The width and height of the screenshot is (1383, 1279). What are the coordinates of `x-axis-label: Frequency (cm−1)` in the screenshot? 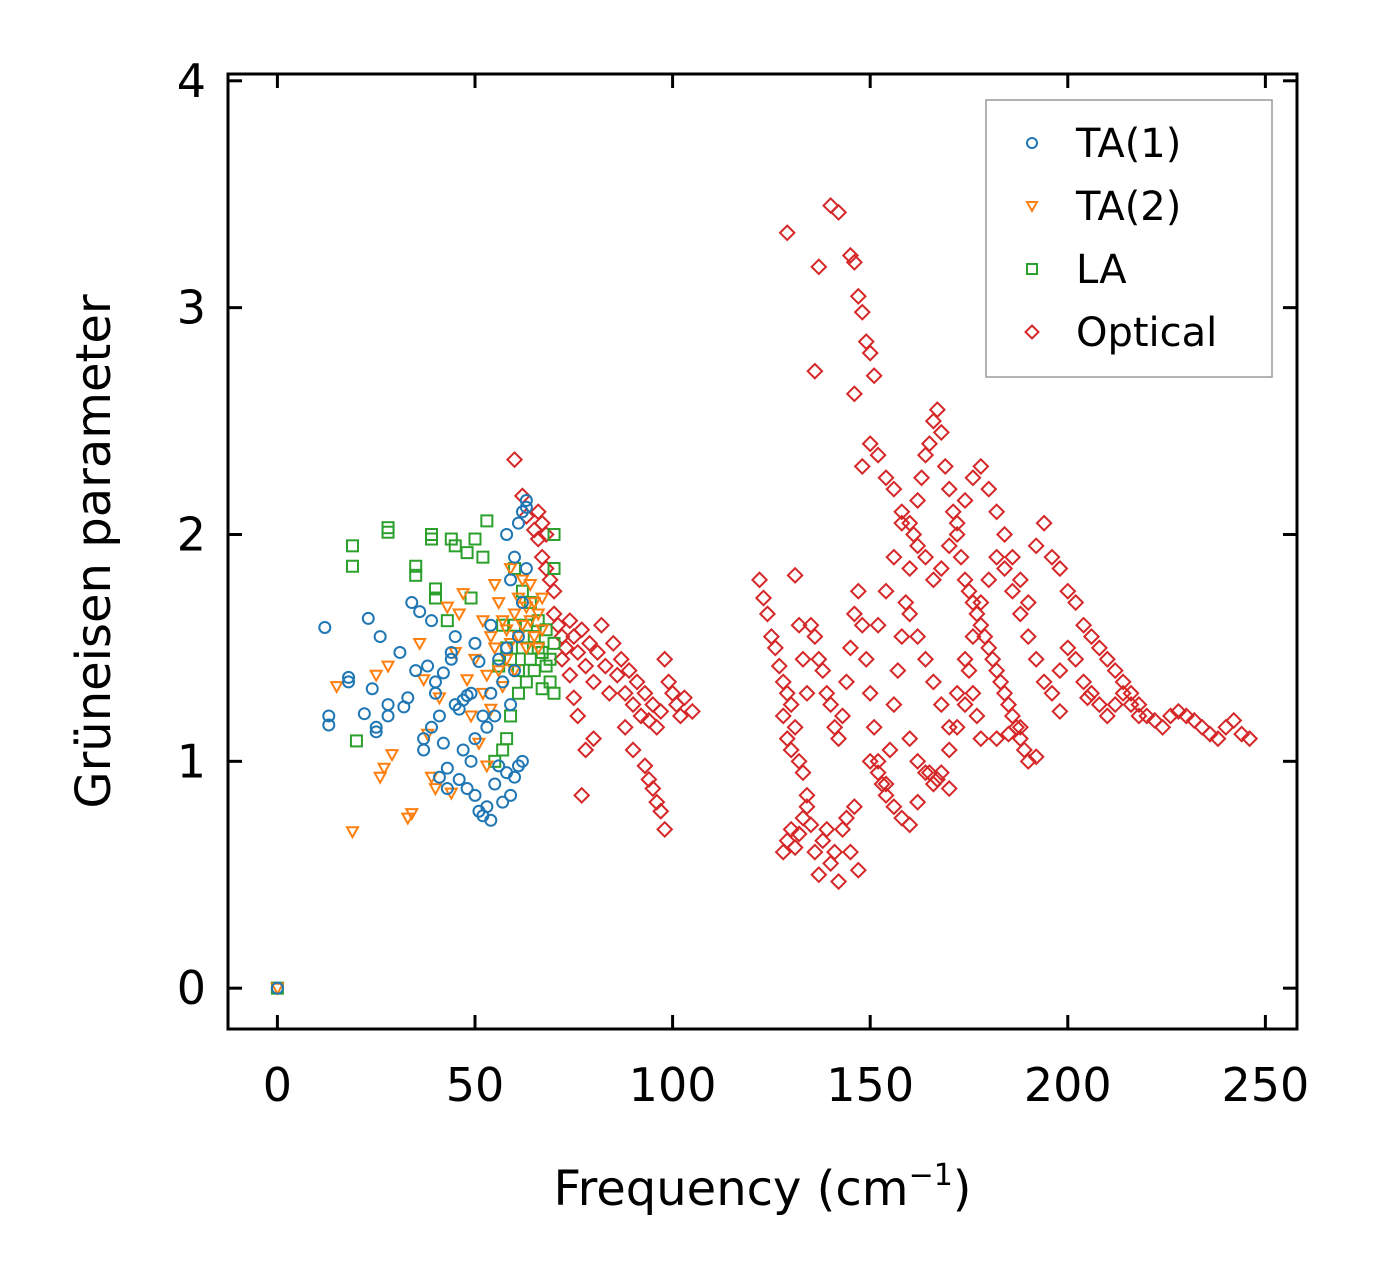 It's located at (762, 1187).